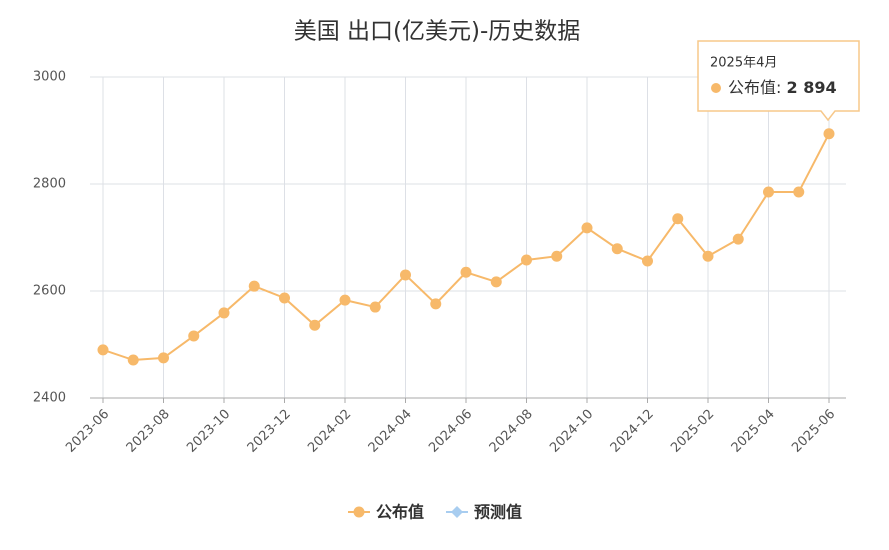 This screenshot has width=889, height=550. Describe the element at coordinates (87, 431) in the screenshot. I see `x-tick-label: 2023-06` at that location.